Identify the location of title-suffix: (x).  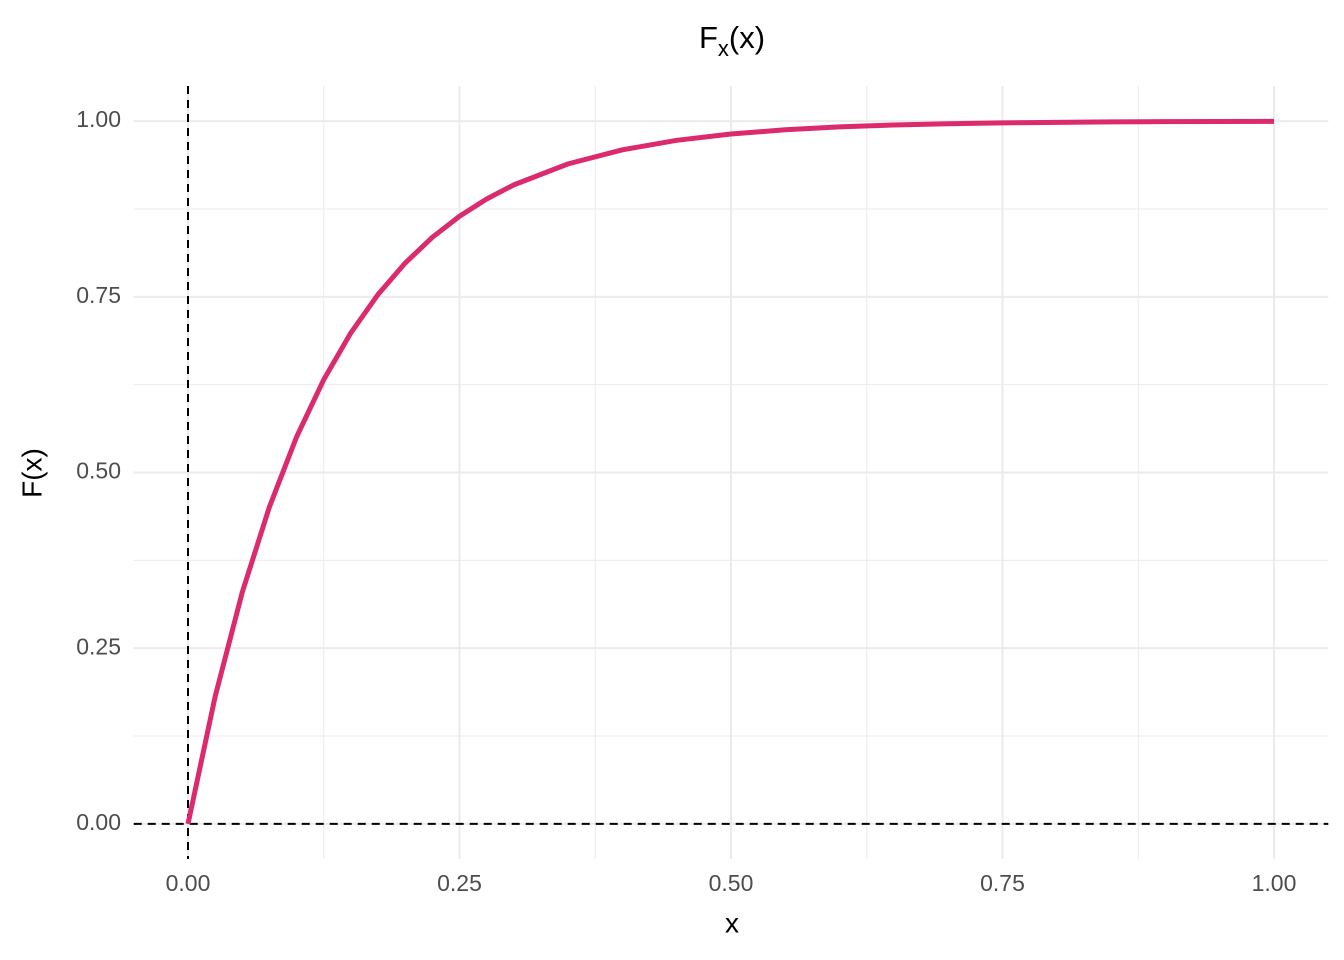
(747, 37).